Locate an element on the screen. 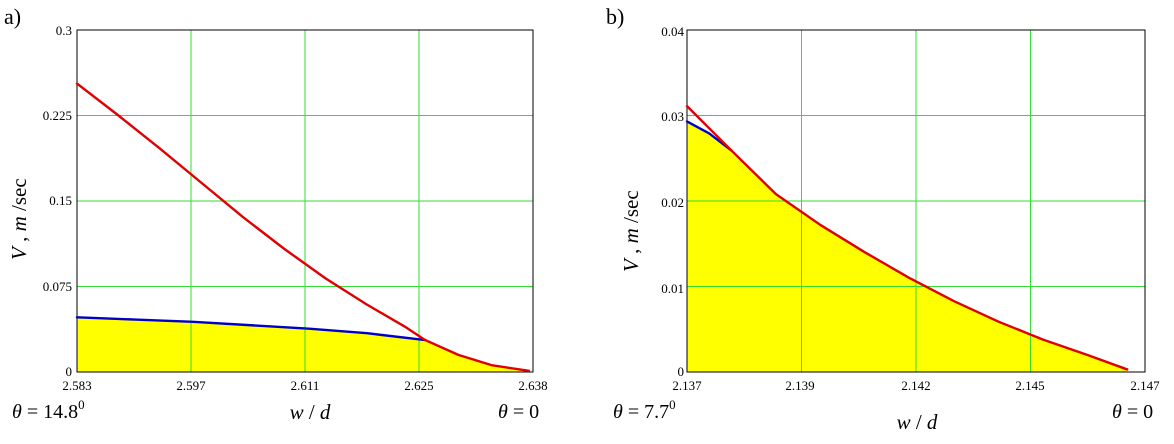 This screenshot has height=444, width=1174. theta-value: = 7.7 is located at coordinates (646, 412).